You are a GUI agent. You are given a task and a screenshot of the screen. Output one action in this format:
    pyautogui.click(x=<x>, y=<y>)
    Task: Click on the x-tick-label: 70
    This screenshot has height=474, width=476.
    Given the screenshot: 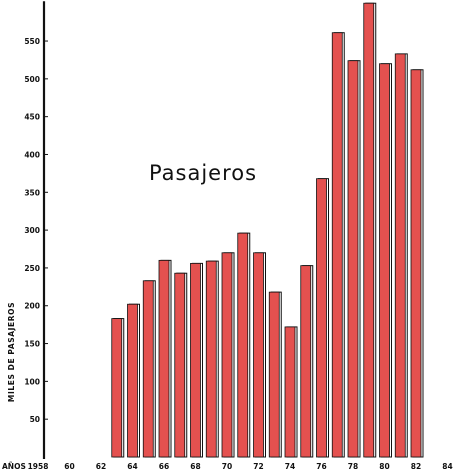 What is the action you would take?
    pyautogui.click(x=227, y=466)
    